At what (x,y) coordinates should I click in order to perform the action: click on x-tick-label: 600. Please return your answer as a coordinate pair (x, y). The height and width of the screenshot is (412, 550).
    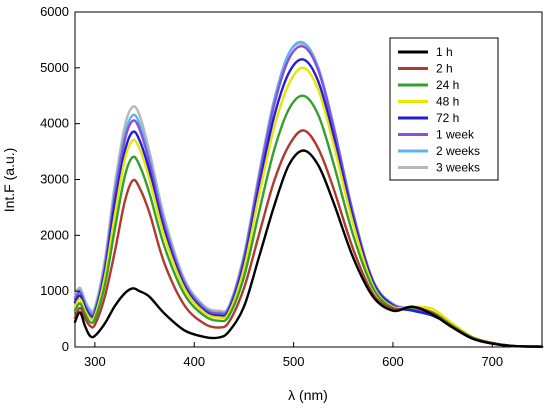
    Looking at the image, I should click on (393, 361).